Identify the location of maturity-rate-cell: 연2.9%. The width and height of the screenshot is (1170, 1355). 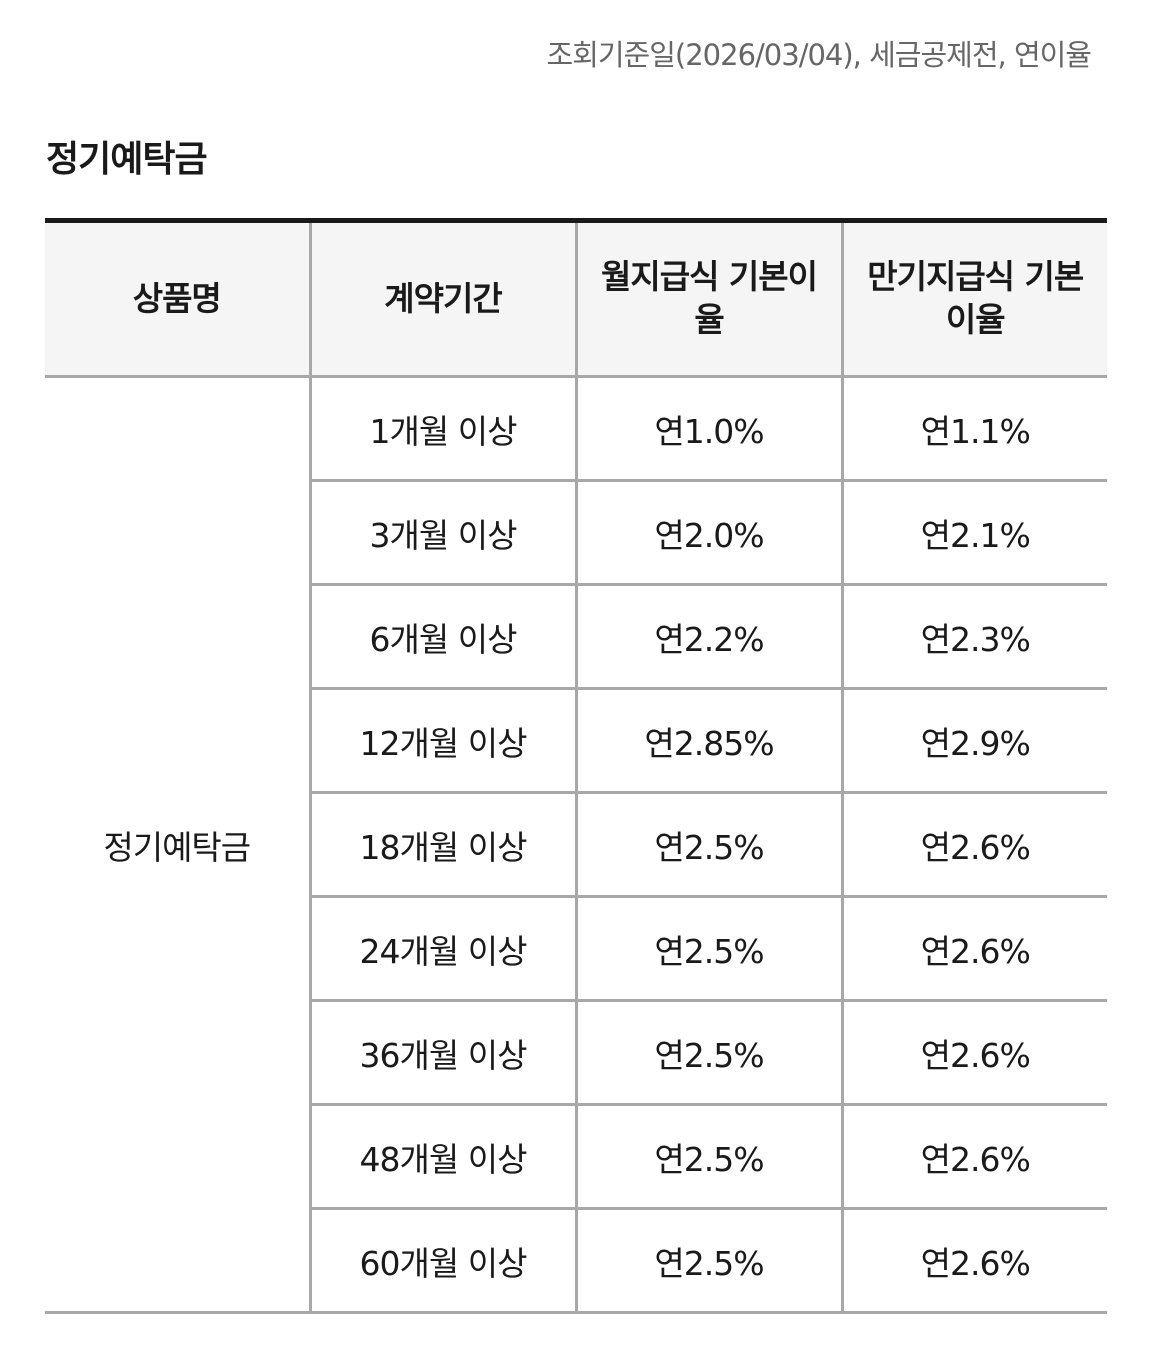
(974, 741).